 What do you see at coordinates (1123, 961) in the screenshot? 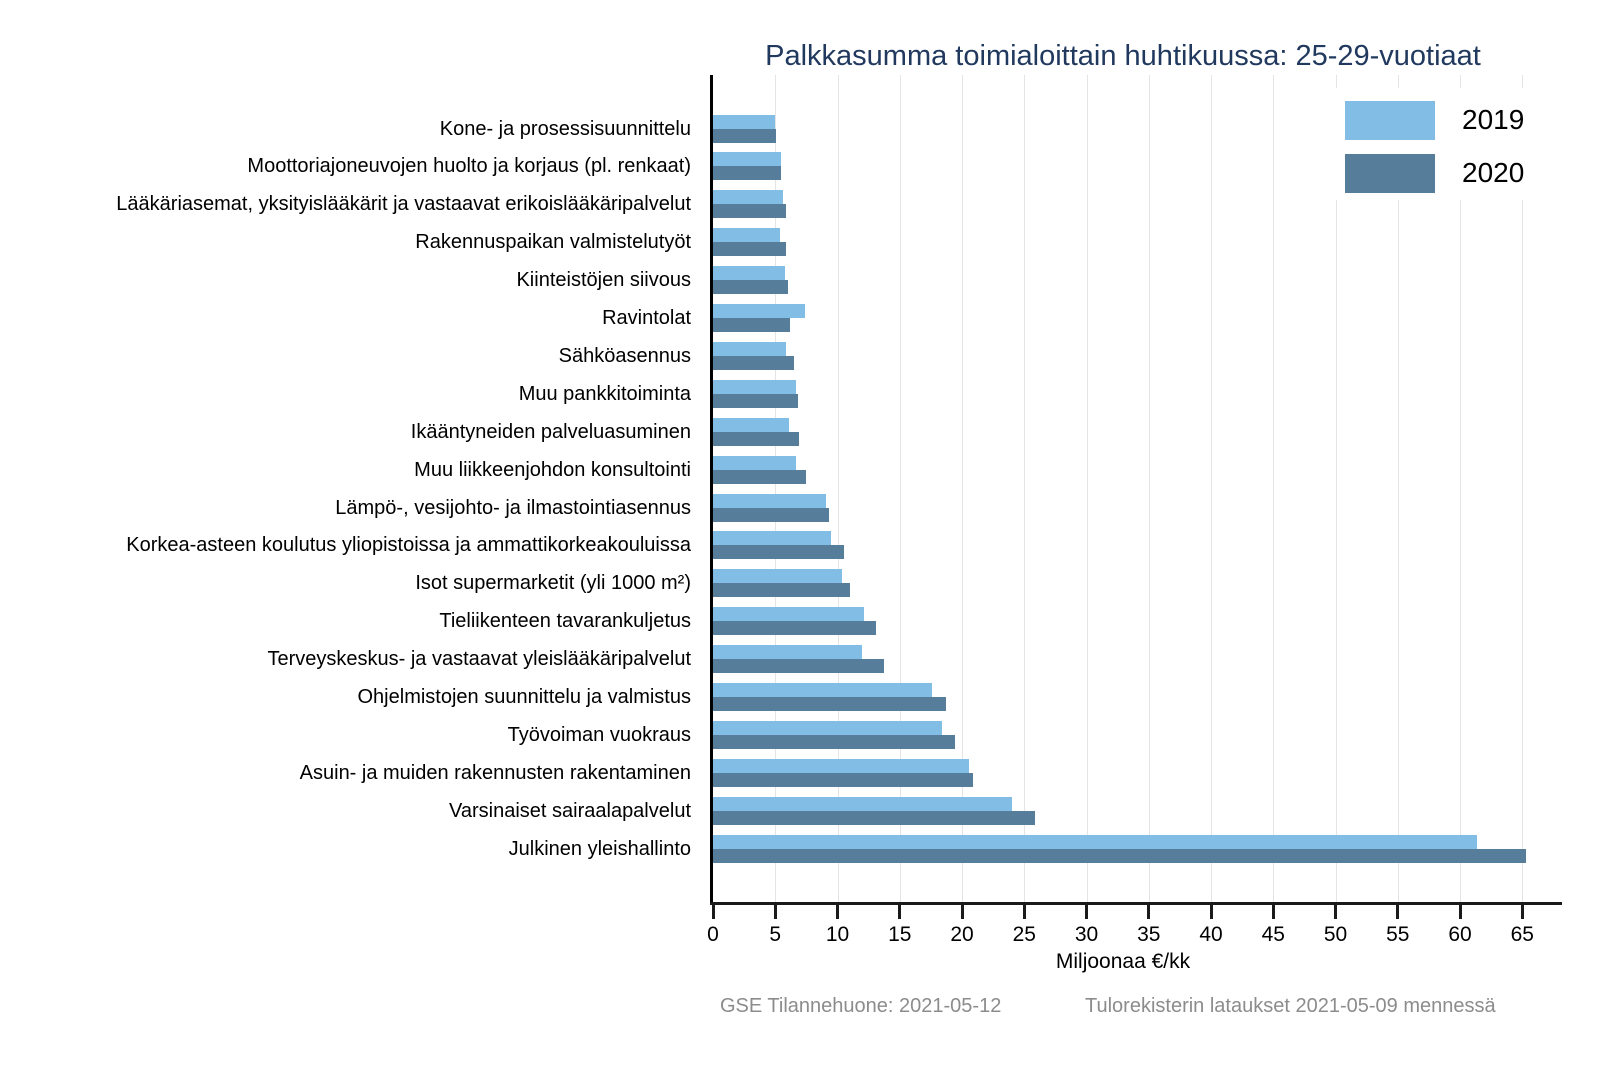
I see `x-axis-title: Miljoonaa €/kk` at bounding box center [1123, 961].